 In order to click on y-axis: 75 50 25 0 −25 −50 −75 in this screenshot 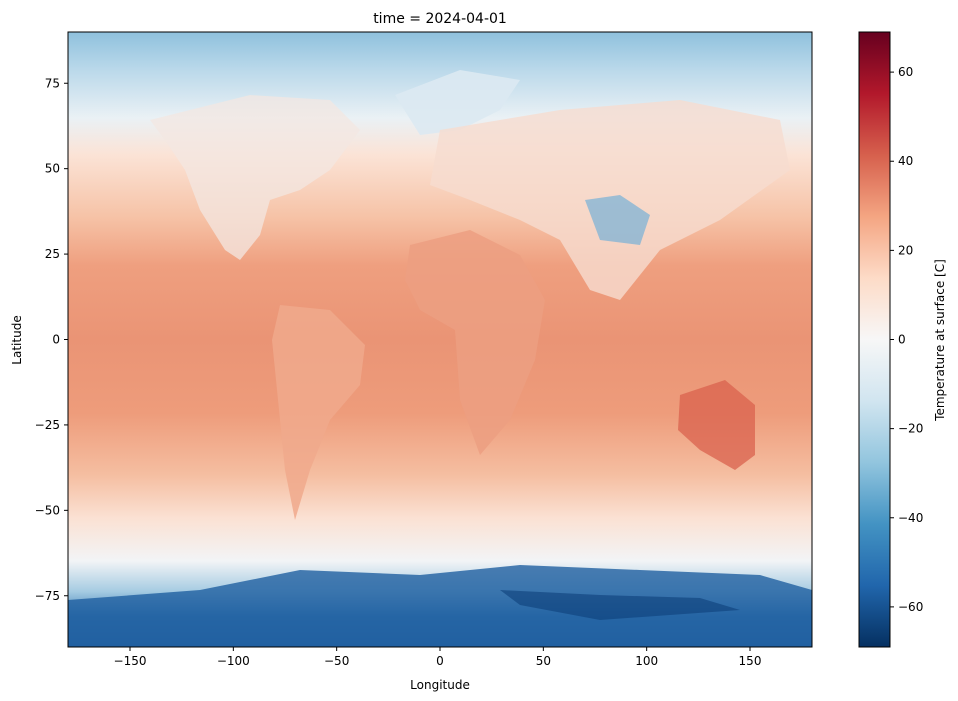, I will do `click(51, 339)`.